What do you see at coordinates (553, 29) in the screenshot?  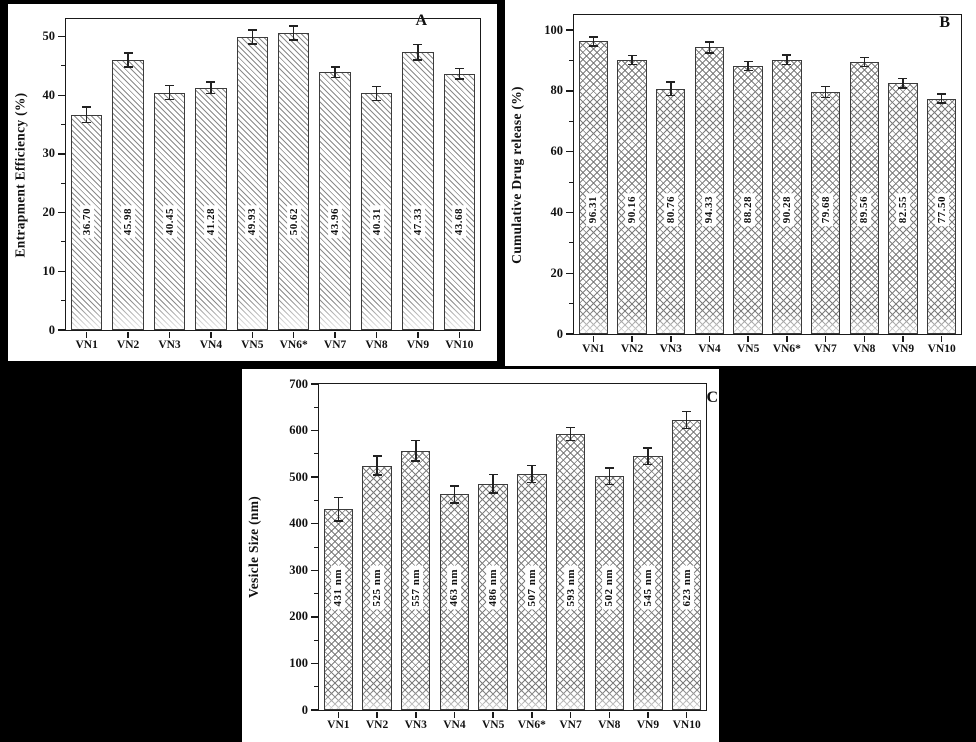 I see `y-axis-tick-label: 100` at bounding box center [553, 29].